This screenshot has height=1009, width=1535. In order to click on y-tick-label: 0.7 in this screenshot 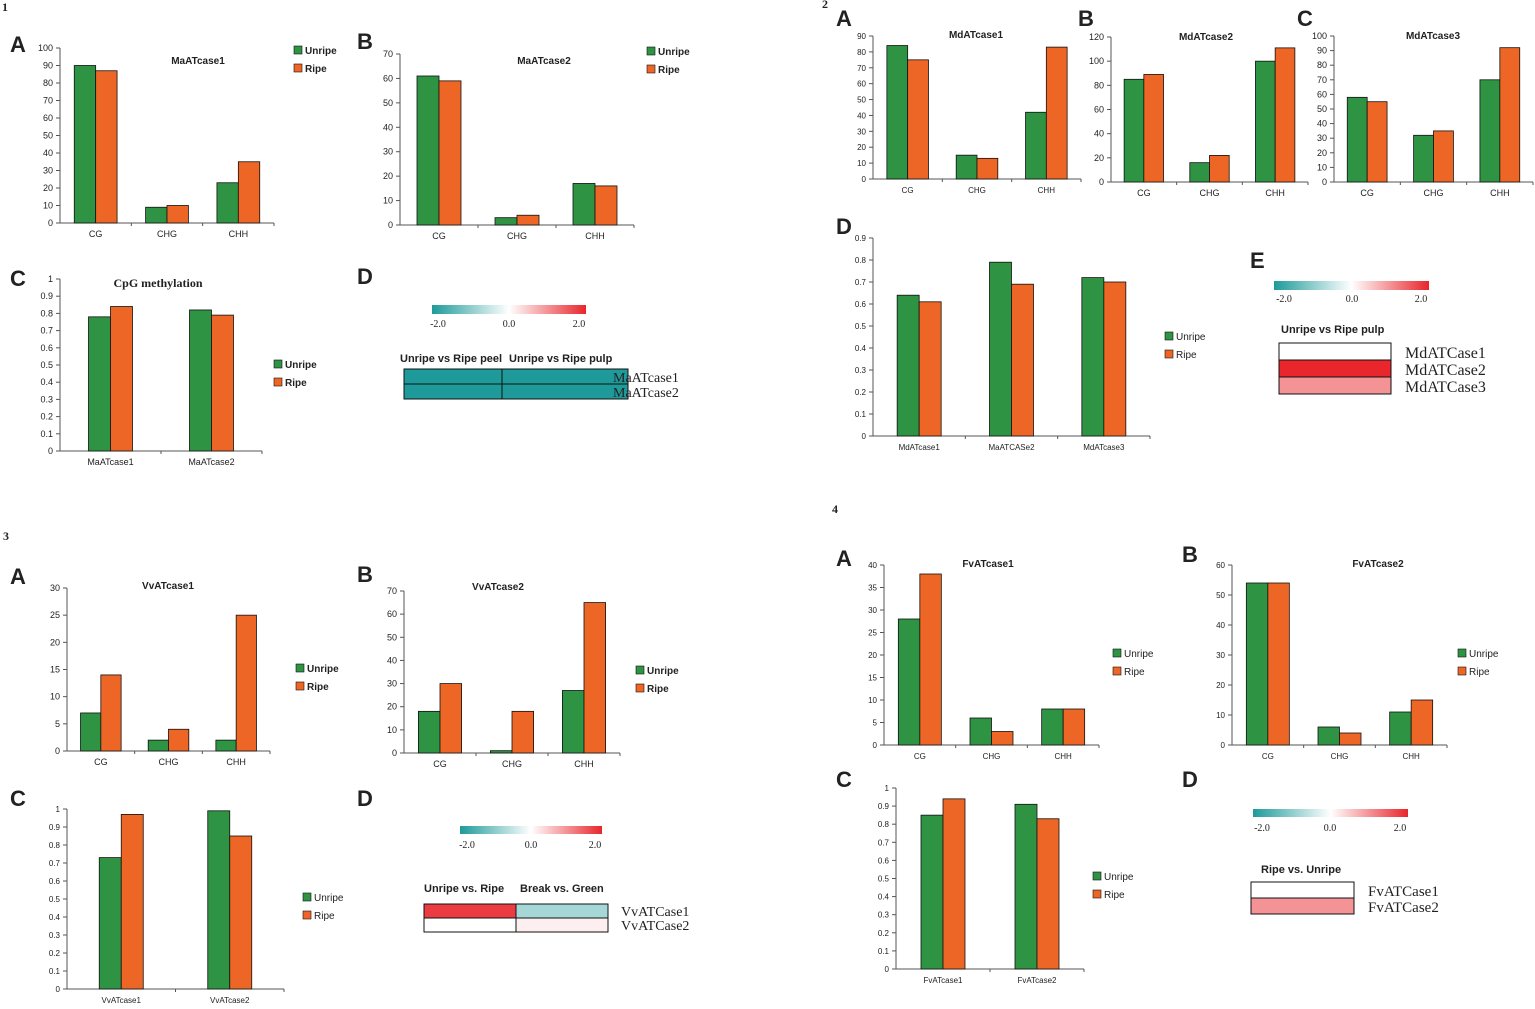, I will do `click(46, 331)`.